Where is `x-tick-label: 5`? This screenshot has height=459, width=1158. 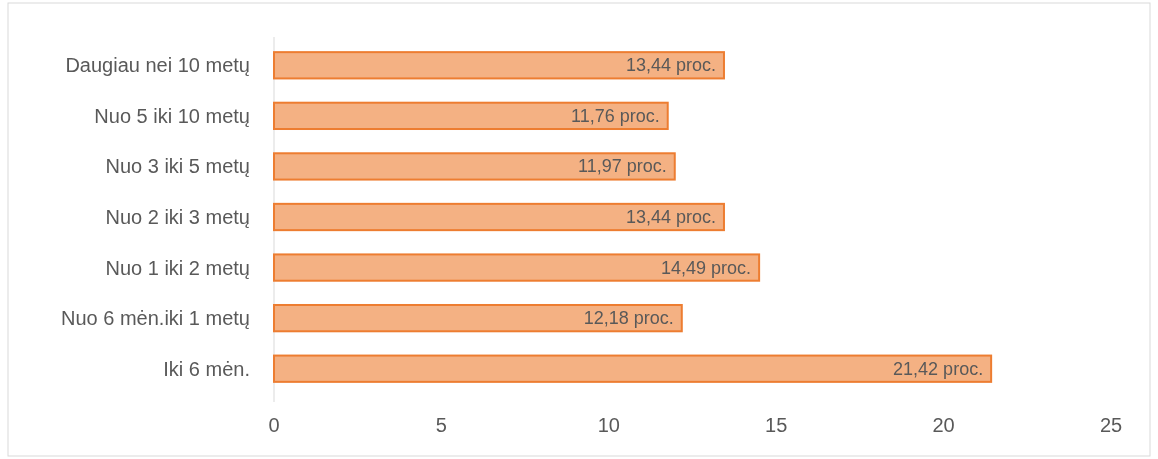
x-tick-label: 5 is located at coordinates (441, 425).